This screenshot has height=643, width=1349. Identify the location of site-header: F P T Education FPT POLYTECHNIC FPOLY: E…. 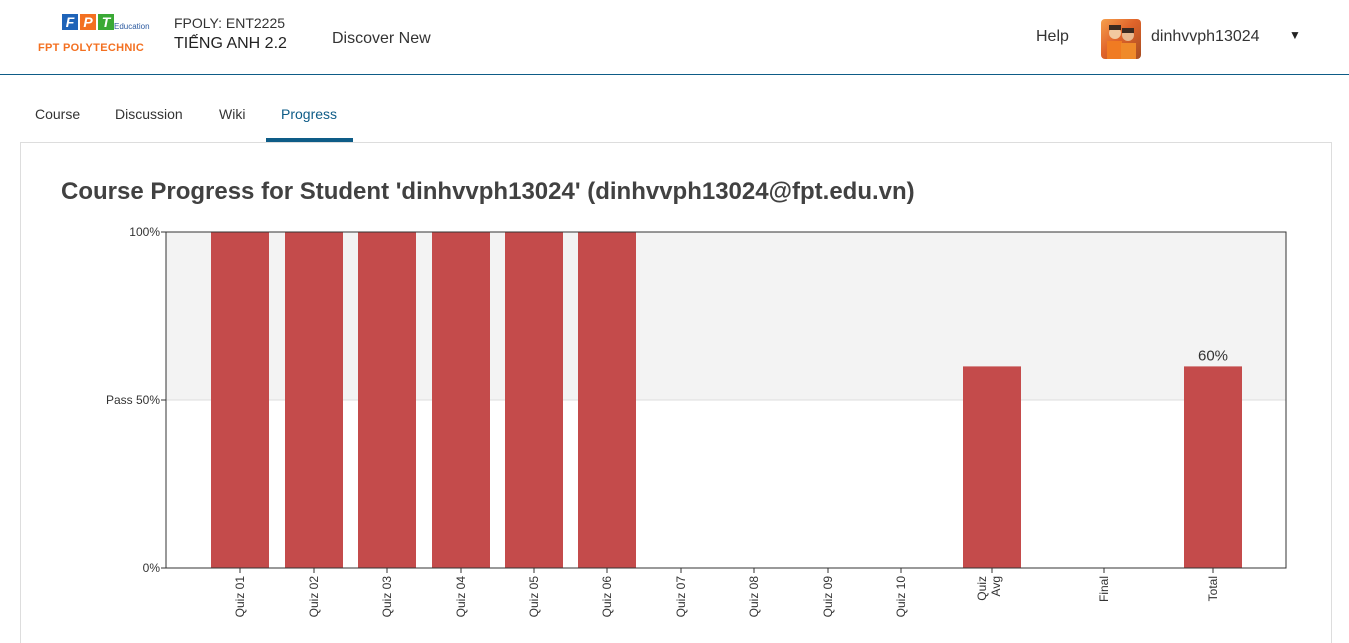
(674, 37).